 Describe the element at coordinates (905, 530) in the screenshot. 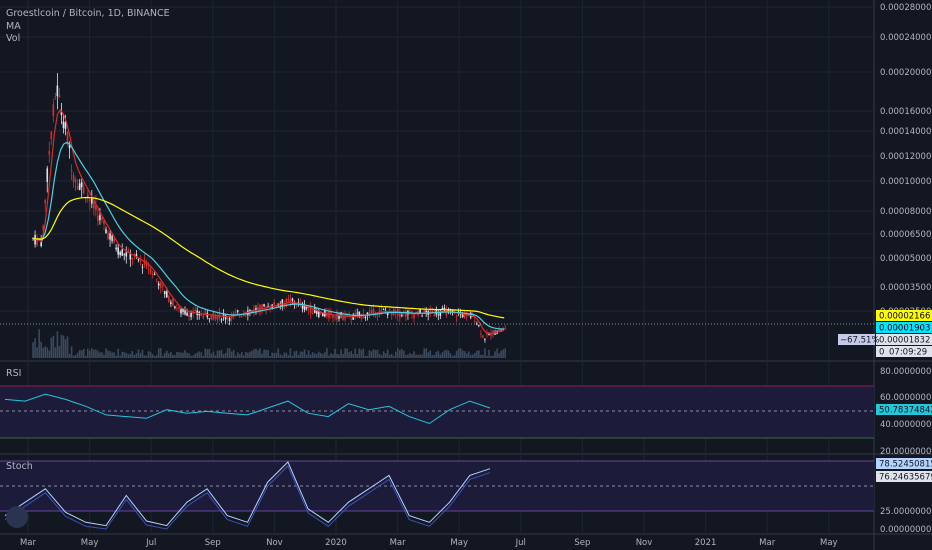

I see `stoch-tick-label: 0.00000000` at that location.